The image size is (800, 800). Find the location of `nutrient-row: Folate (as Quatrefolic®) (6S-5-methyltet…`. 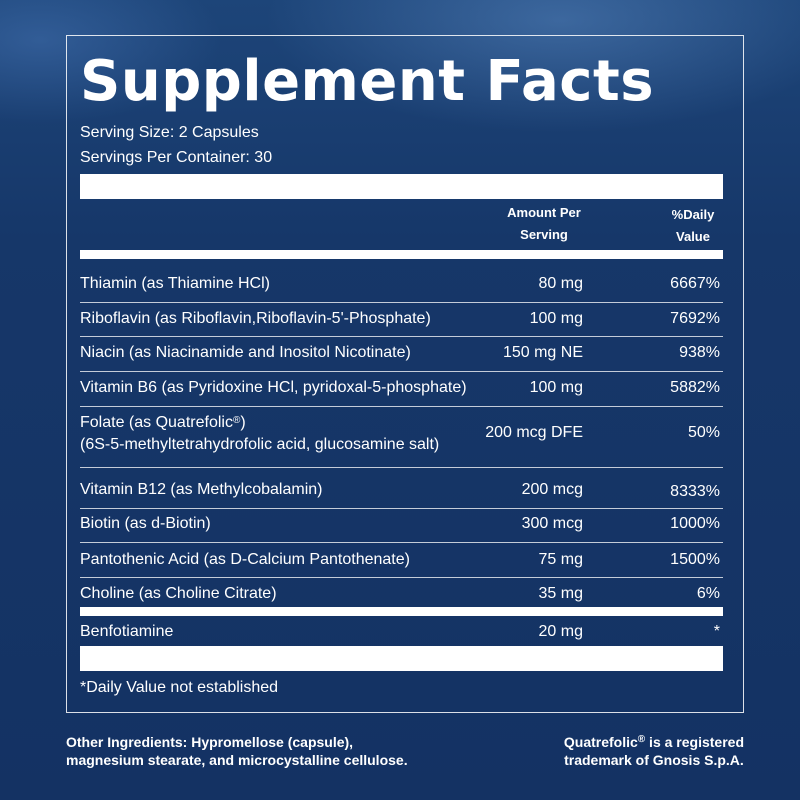

nutrient-row: Folate (as Quatrefolic®) (6S-5-methyltet… is located at coordinates (401, 436).